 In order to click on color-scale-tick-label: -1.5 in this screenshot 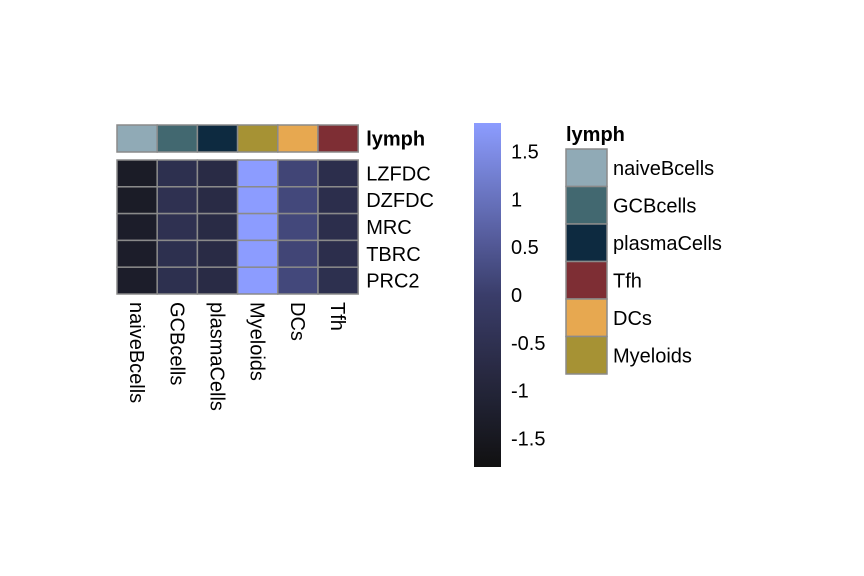, I will do `click(528, 439)`.